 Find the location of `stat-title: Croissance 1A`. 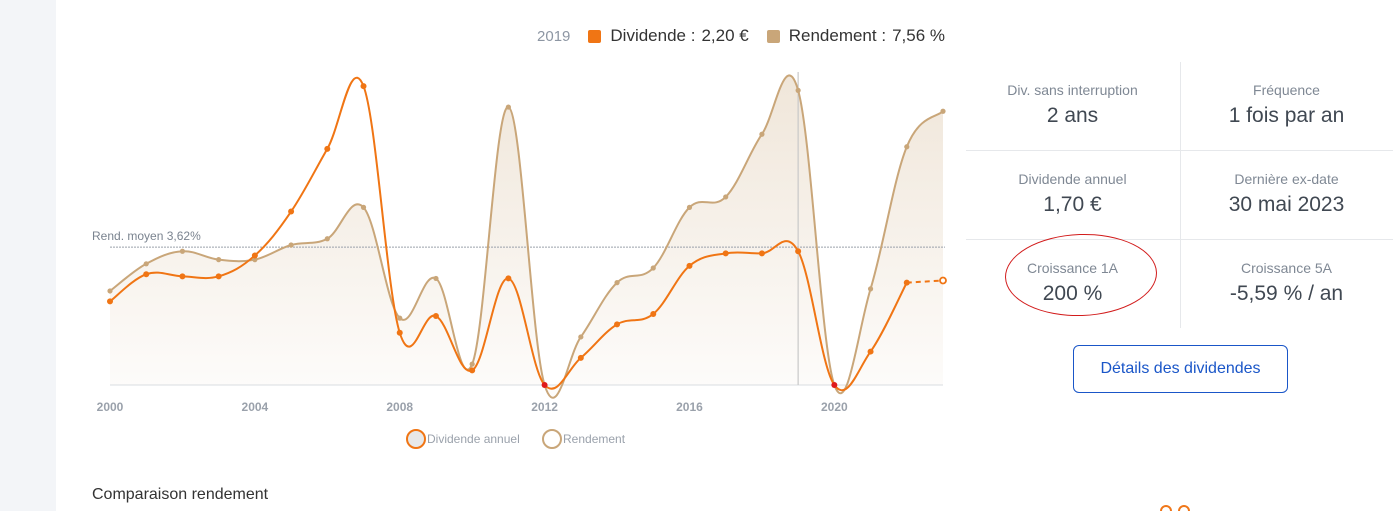

stat-title: Croissance 1A is located at coordinates (1072, 268).